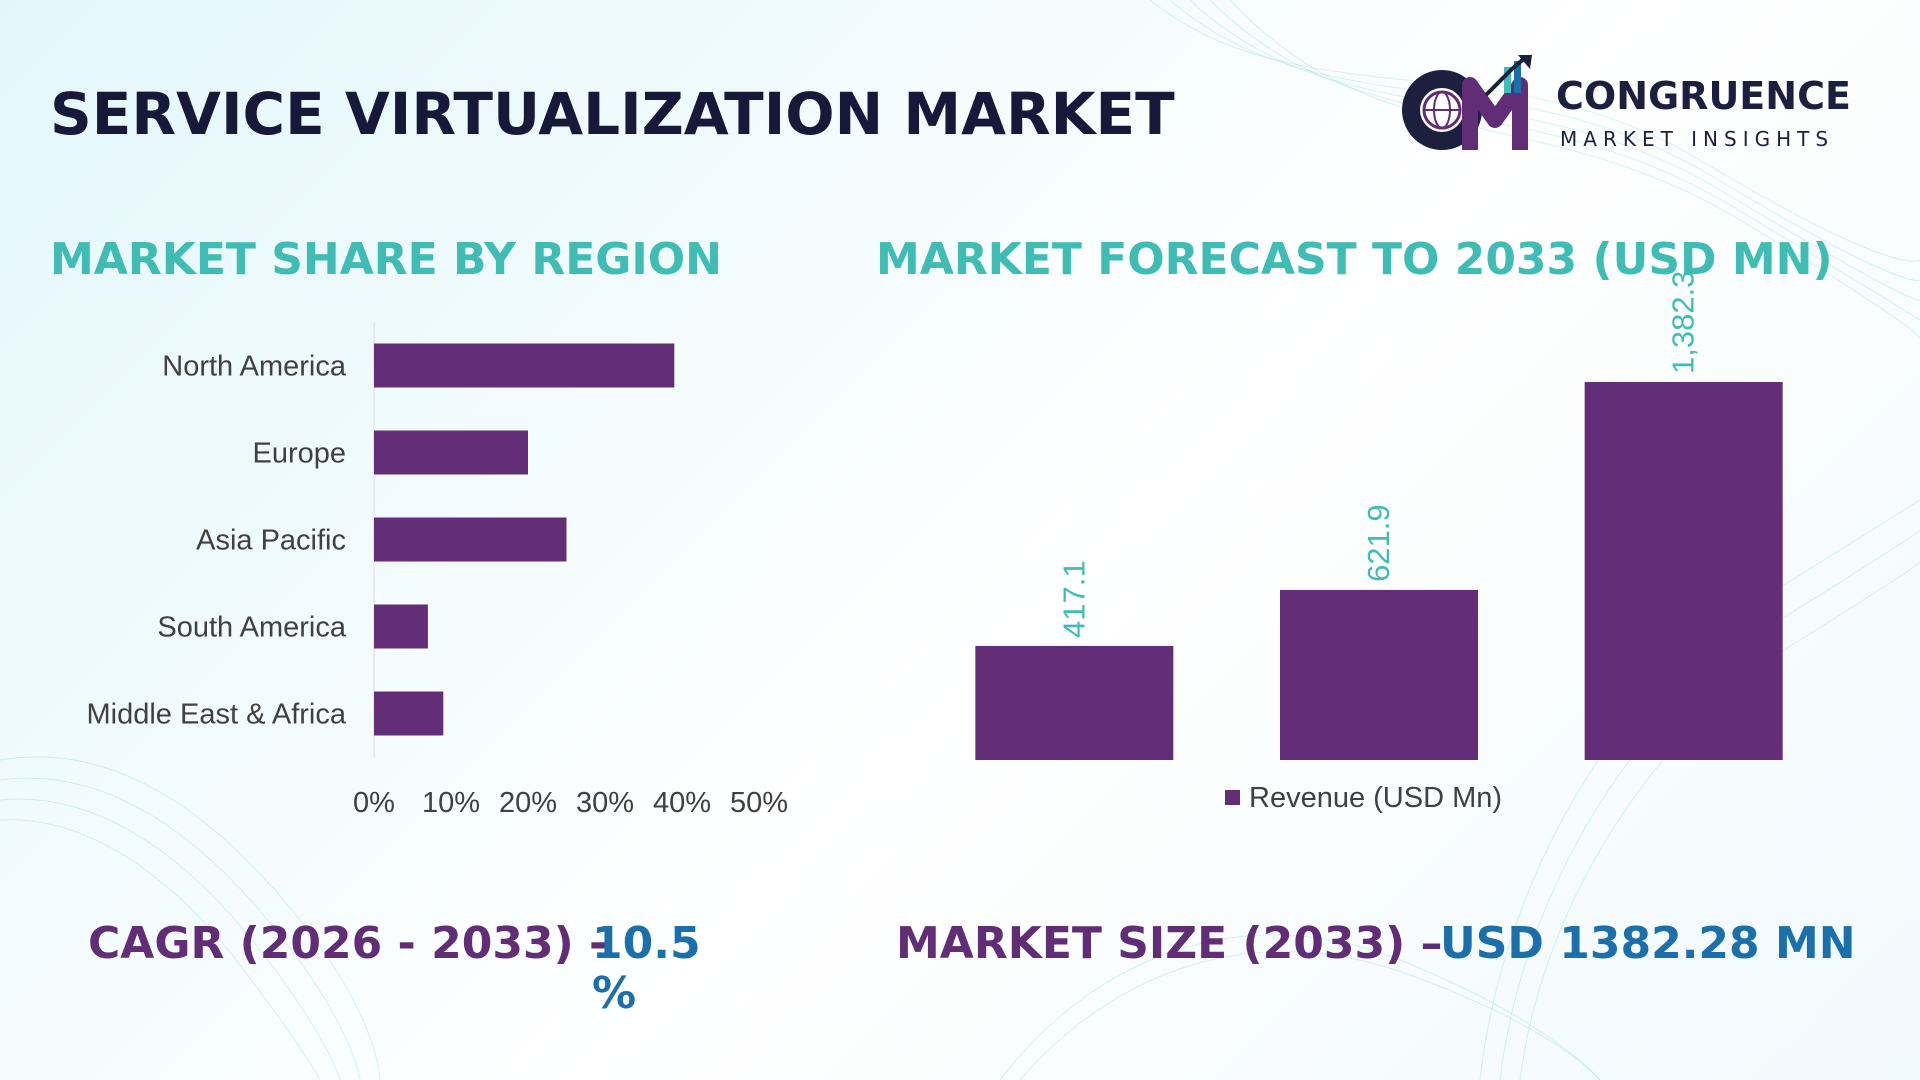 The width and height of the screenshot is (1920, 1080). Describe the element at coordinates (251, 628) in the screenshot. I see `region-category-label: South America` at that location.